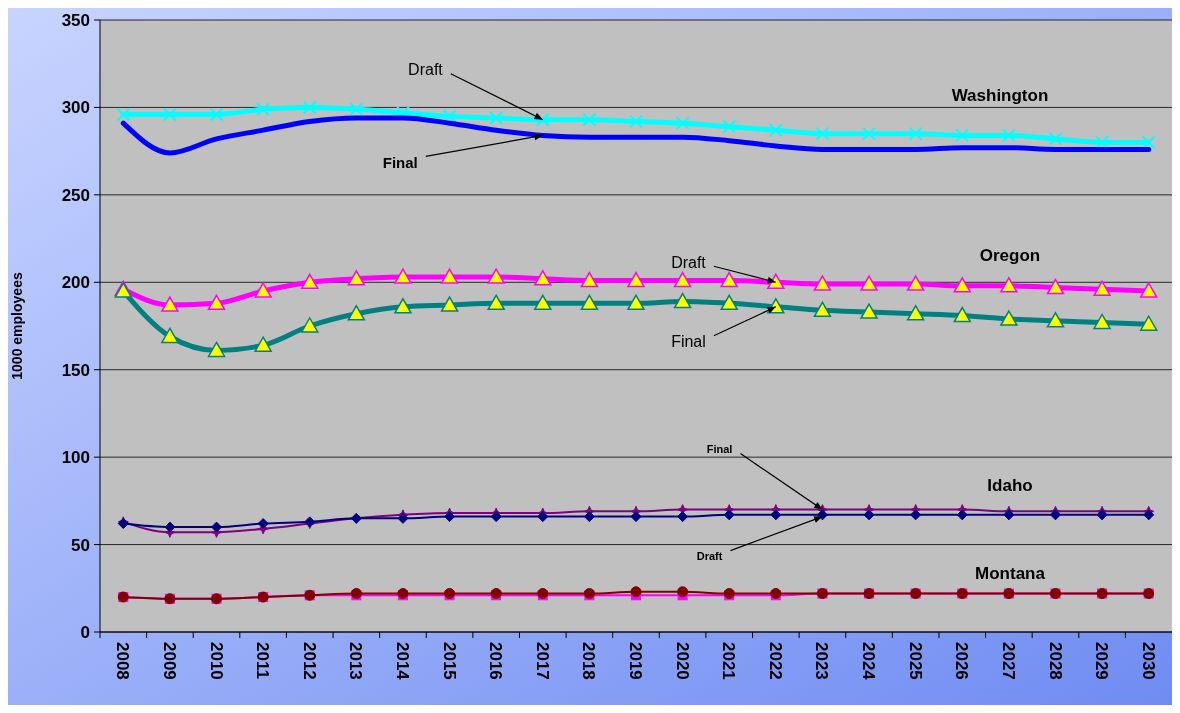 The width and height of the screenshot is (1180, 713). I want to click on annotation: Oregon, so click(1010, 255).